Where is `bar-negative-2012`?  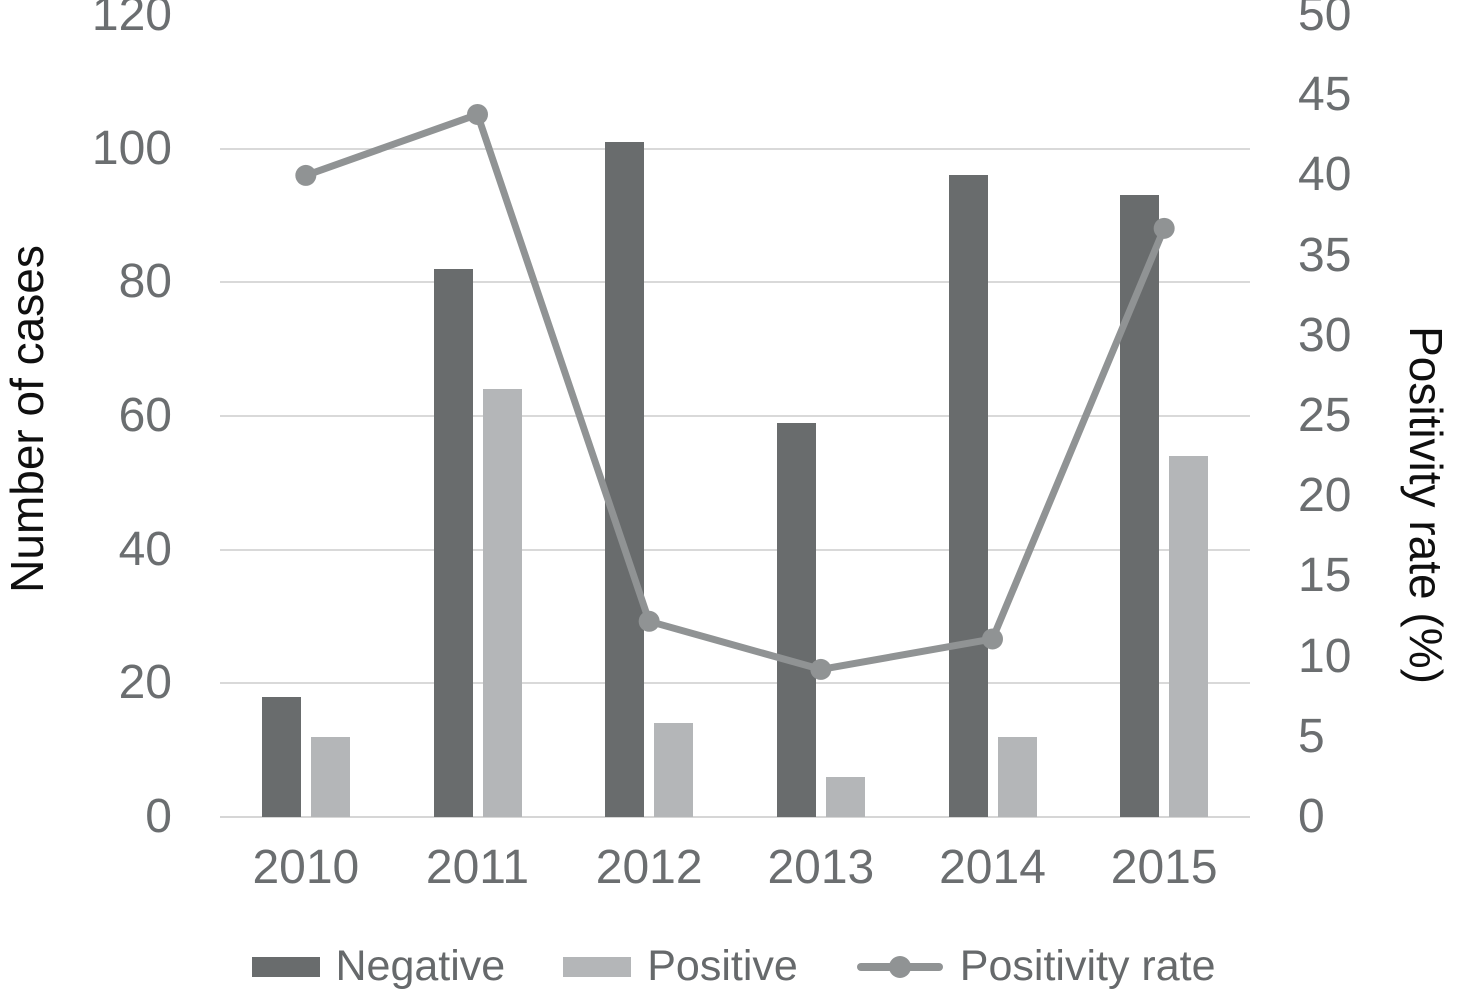 bar-negative-2012 is located at coordinates (625, 479).